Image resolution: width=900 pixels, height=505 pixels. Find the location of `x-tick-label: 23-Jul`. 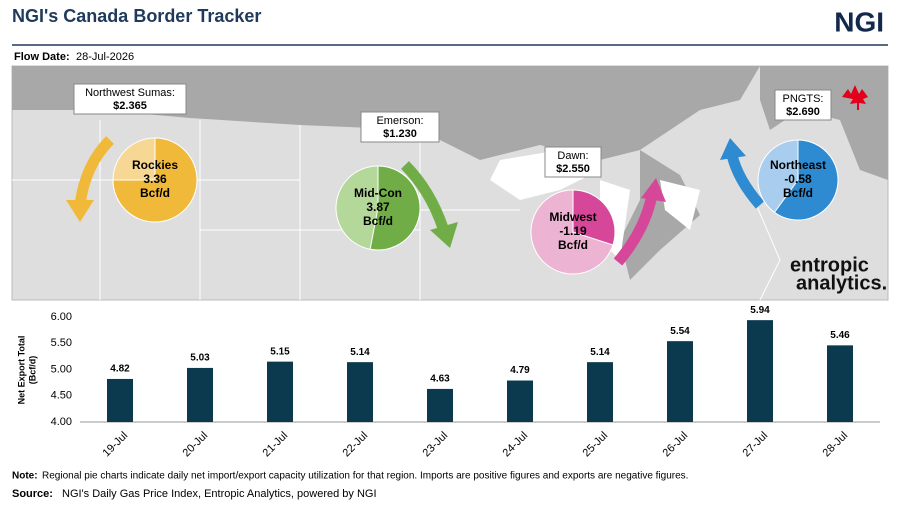

x-tick-label: 23-Jul is located at coordinates (435, 445).